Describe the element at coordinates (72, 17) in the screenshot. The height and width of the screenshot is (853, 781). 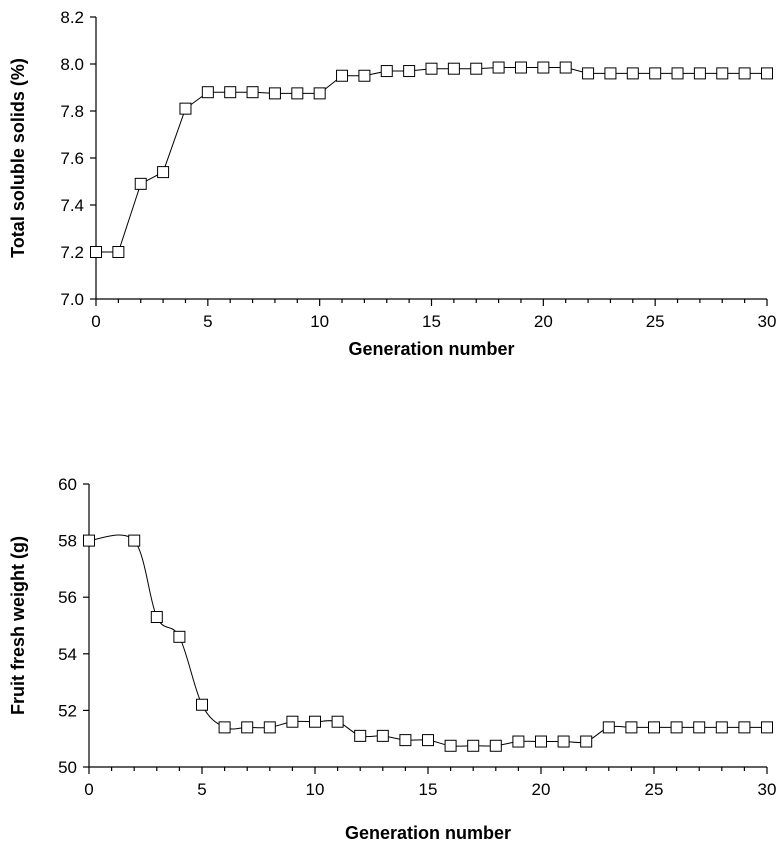
I see `y-tick-label: 8.2` at that location.